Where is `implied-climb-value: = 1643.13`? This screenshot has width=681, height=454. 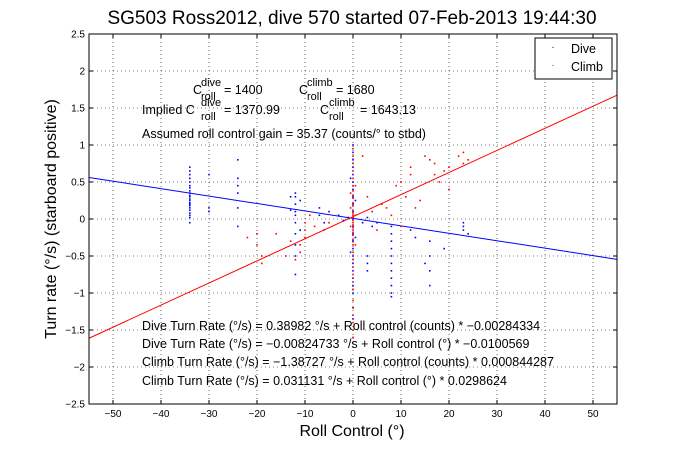 implied-climb-value: = 1643.13 is located at coordinates (388, 110).